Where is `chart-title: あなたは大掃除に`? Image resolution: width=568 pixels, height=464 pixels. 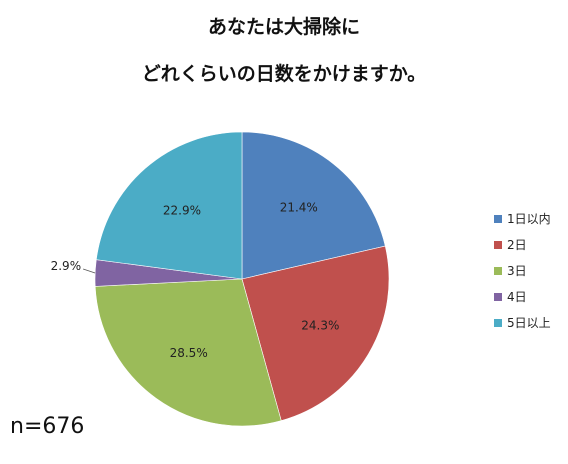
chart-title: あなたは大掃除に is located at coordinates (283, 27).